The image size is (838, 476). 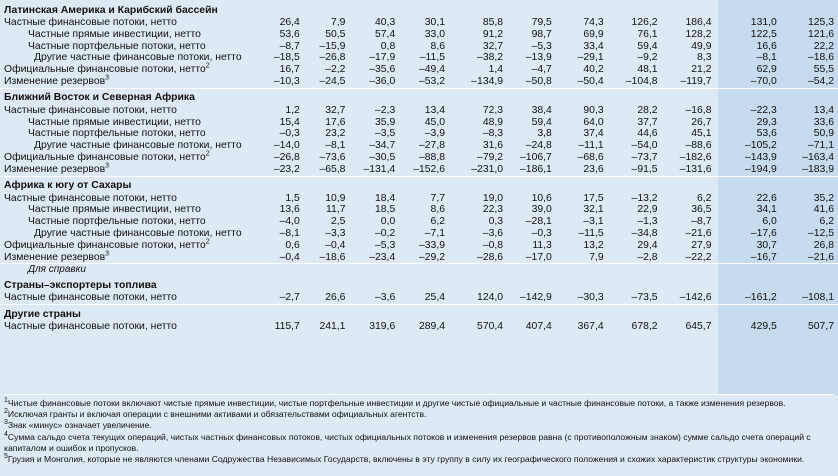 I want to click on value-cell: 8,3, so click(x=704, y=58).